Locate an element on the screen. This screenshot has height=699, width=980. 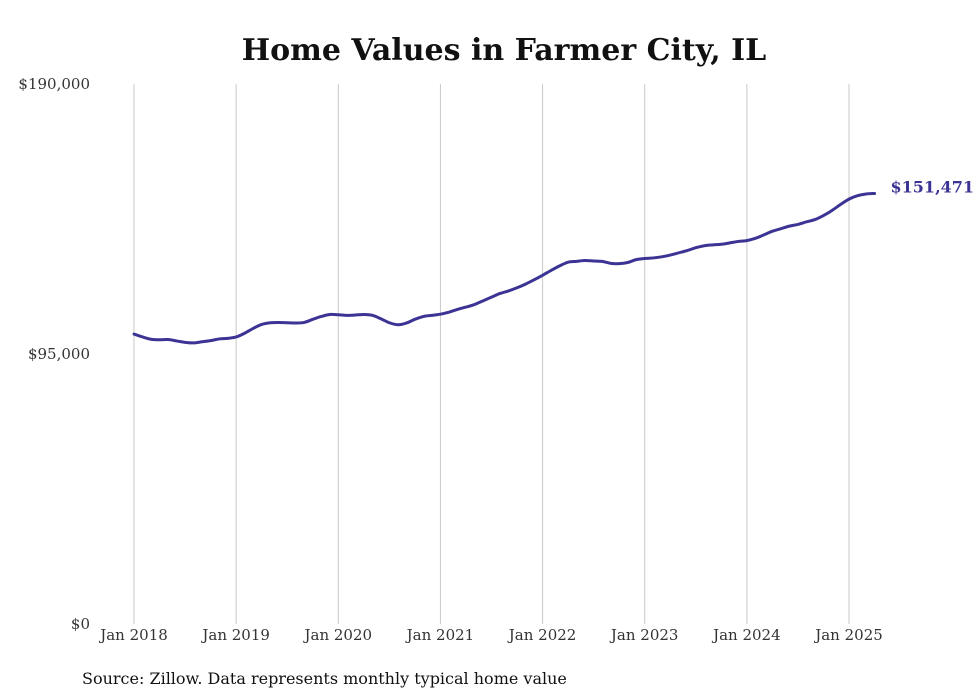
y-axis-ticks: $190,000 $95,000 $0 is located at coordinates (54, 354).